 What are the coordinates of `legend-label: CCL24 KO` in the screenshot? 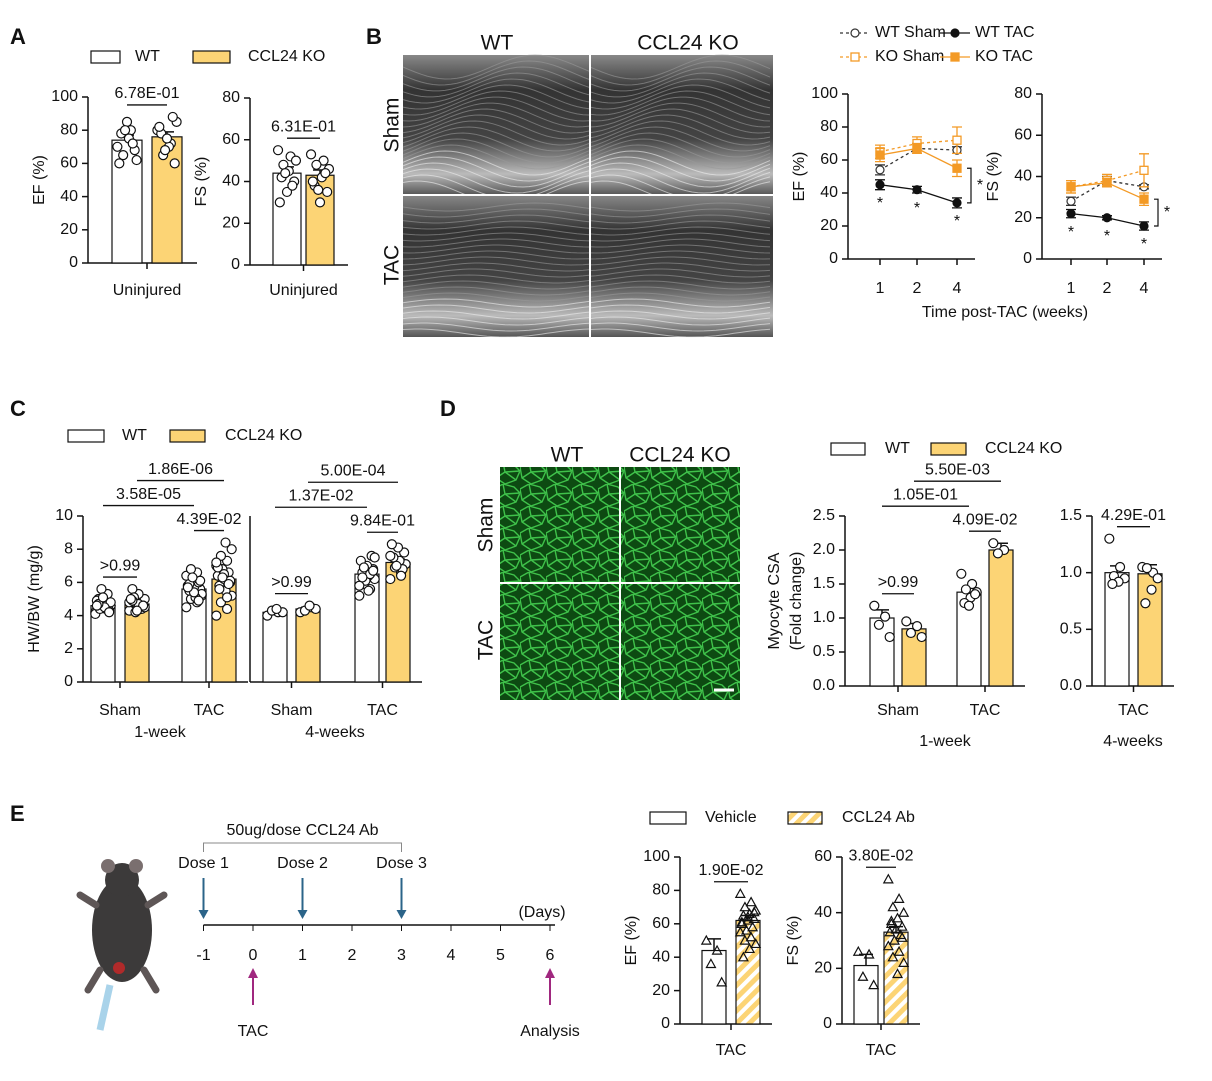 It's located at (1023, 448).